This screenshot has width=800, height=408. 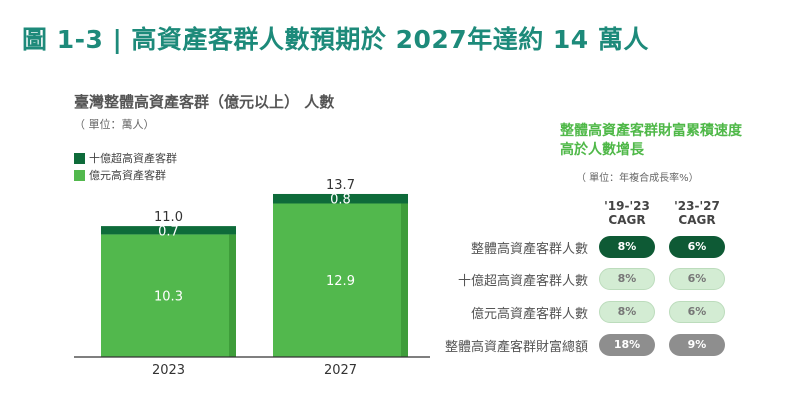 What do you see at coordinates (114, 124) in the screenshot?
I see `chart-unit: （ 單位：萬人）` at bounding box center [114, 124].